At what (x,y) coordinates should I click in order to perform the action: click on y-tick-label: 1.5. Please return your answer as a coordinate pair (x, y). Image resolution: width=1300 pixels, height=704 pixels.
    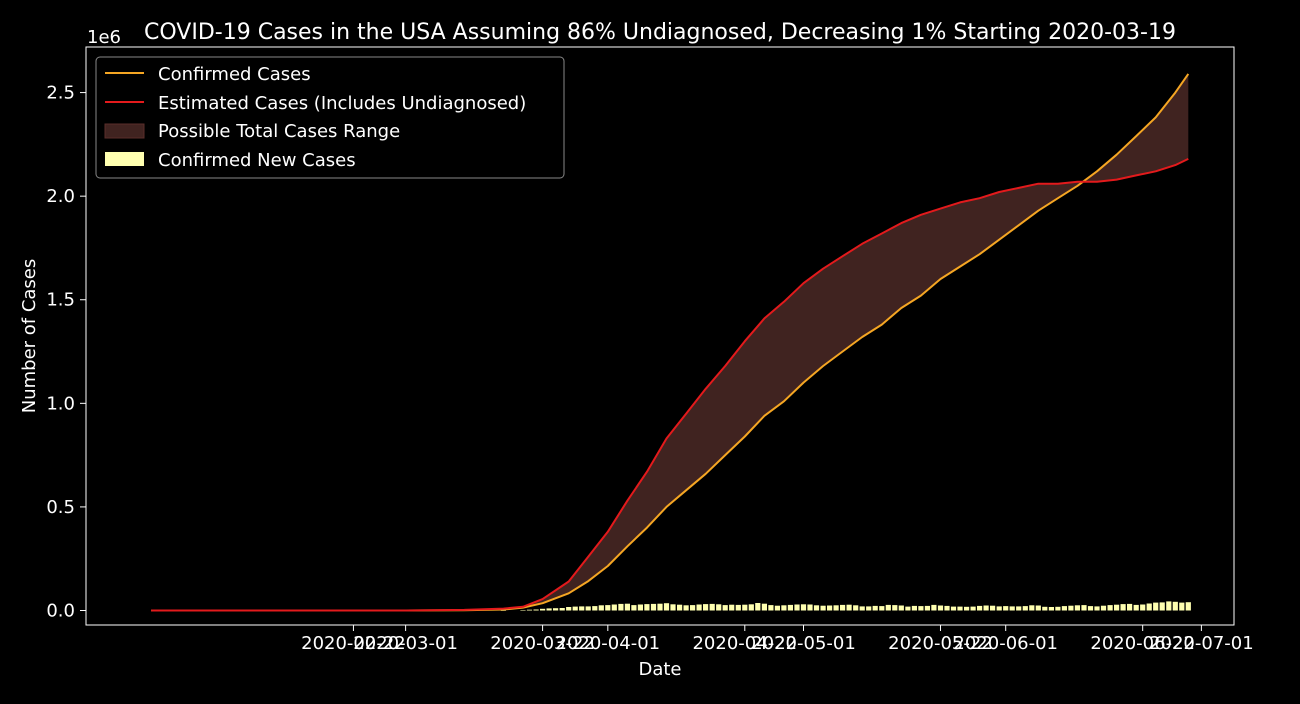
    Looking at the image, I should click on (60, 300).